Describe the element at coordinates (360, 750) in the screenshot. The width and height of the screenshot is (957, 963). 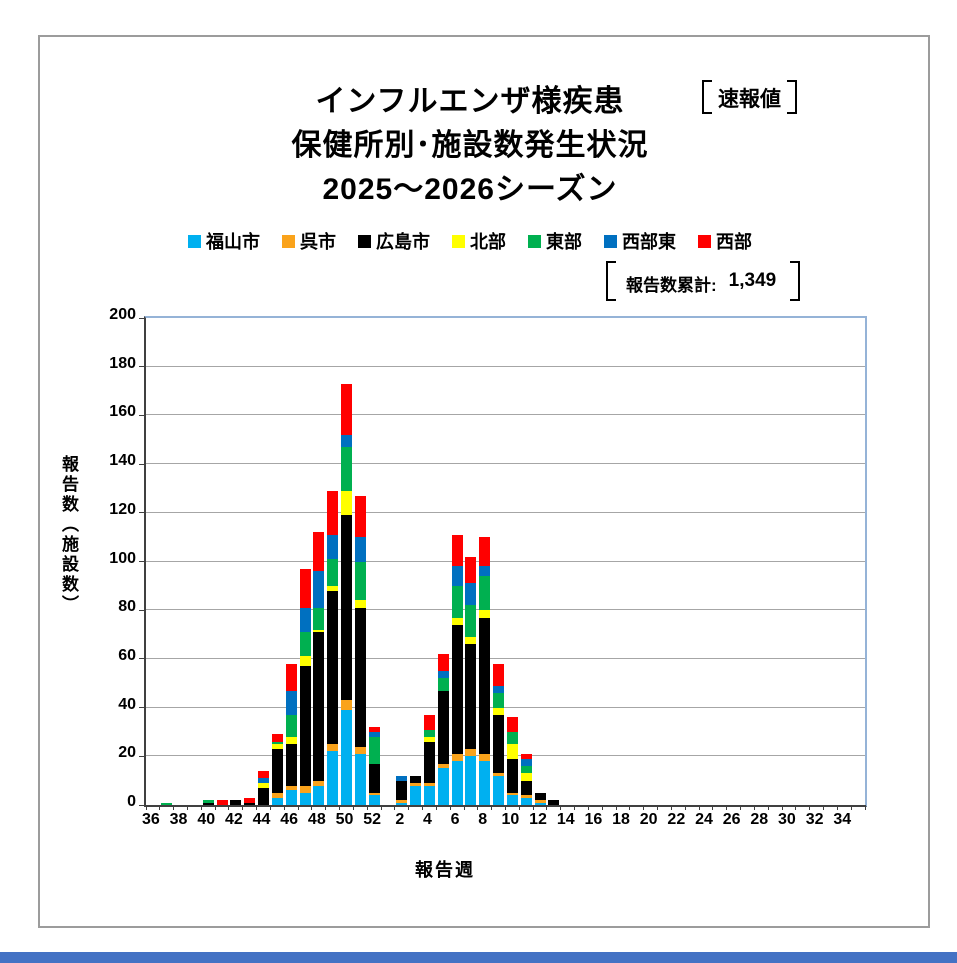
I see `bar-segment-呉市-week-51` at that location.